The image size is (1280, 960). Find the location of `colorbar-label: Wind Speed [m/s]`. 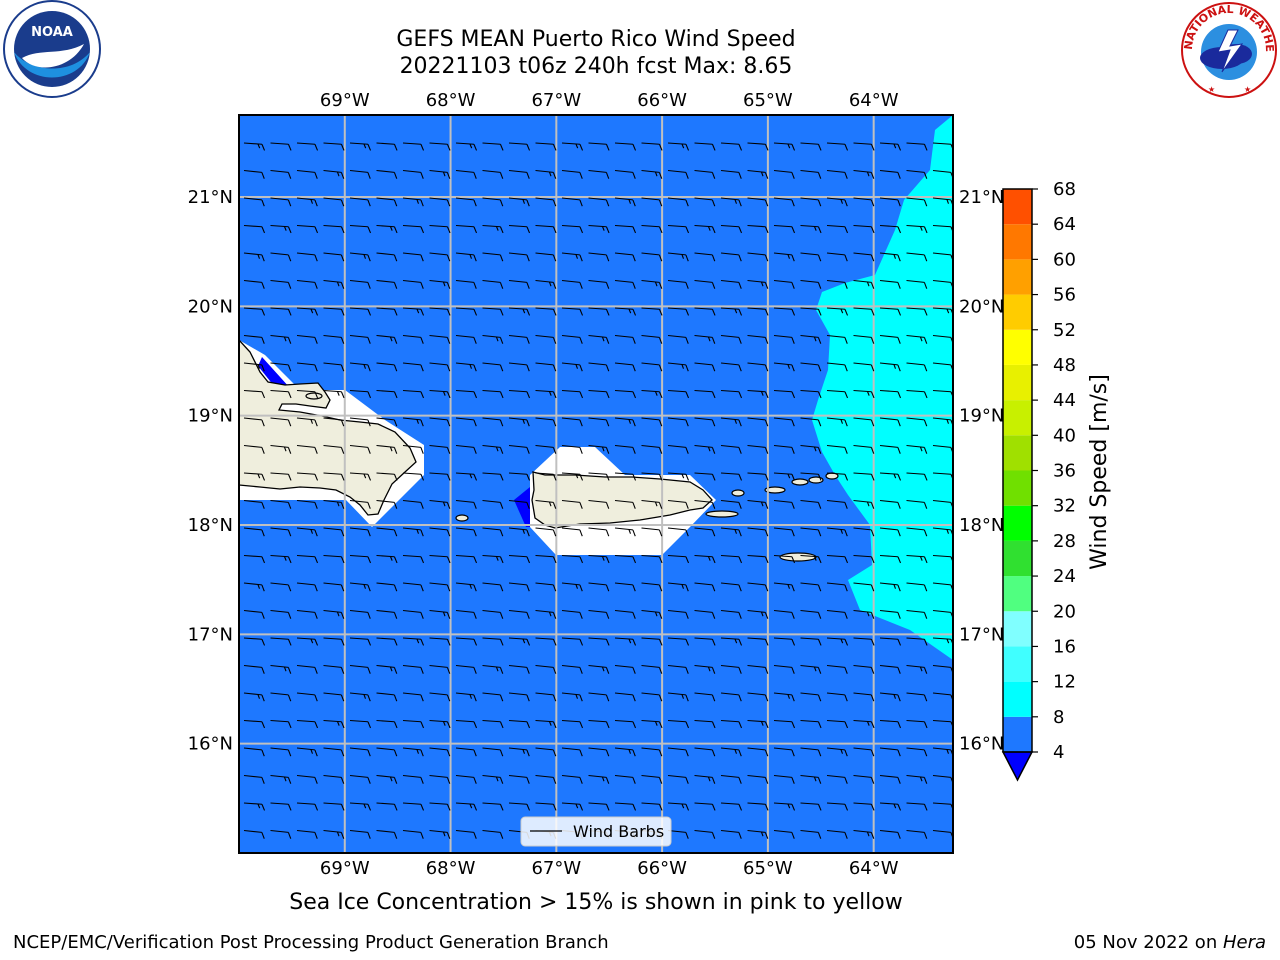

colorbar-label: Wind Speed [m/s] is located at coordinates (1099, 472).